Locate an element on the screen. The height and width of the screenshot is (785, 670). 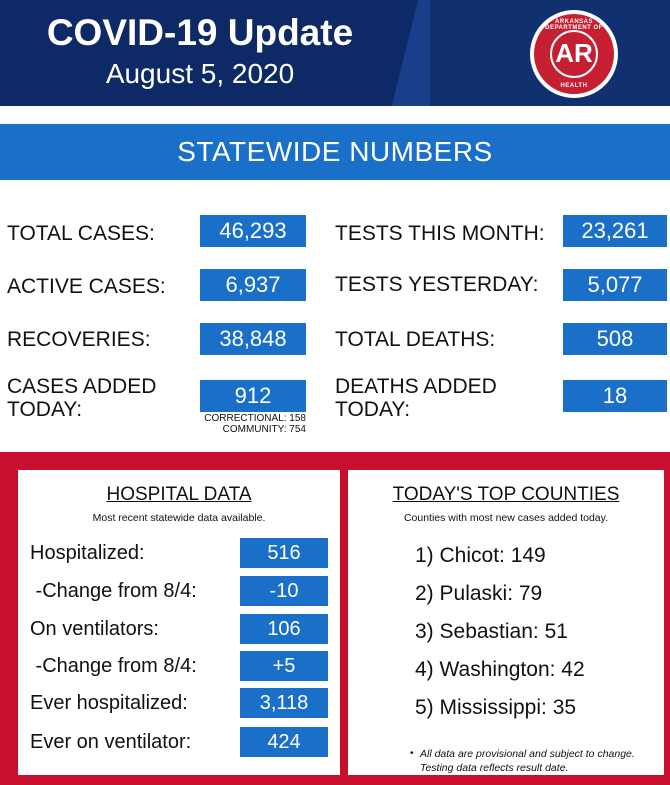
health-department-seal: ARKANSAS DEPARTMENT OF AR HEALTH is located at coordinates (574, 54).